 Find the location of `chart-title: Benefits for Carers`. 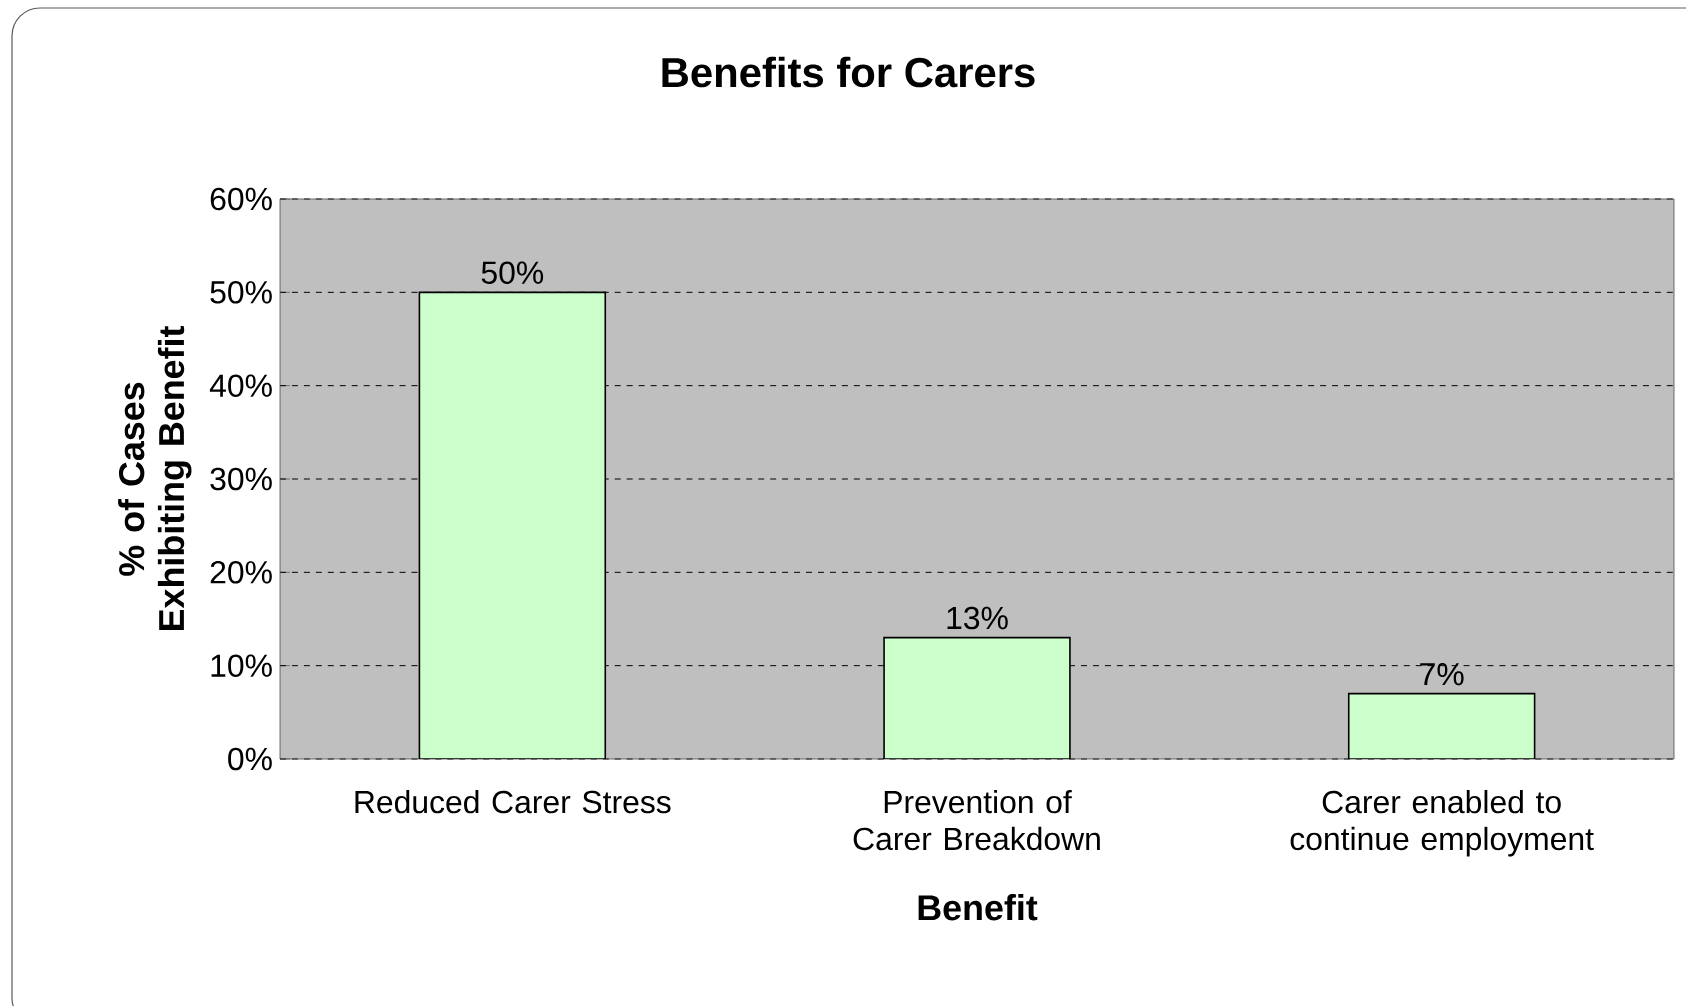

chart-title: Benefits for Carers is located at coordinates (848, 72).